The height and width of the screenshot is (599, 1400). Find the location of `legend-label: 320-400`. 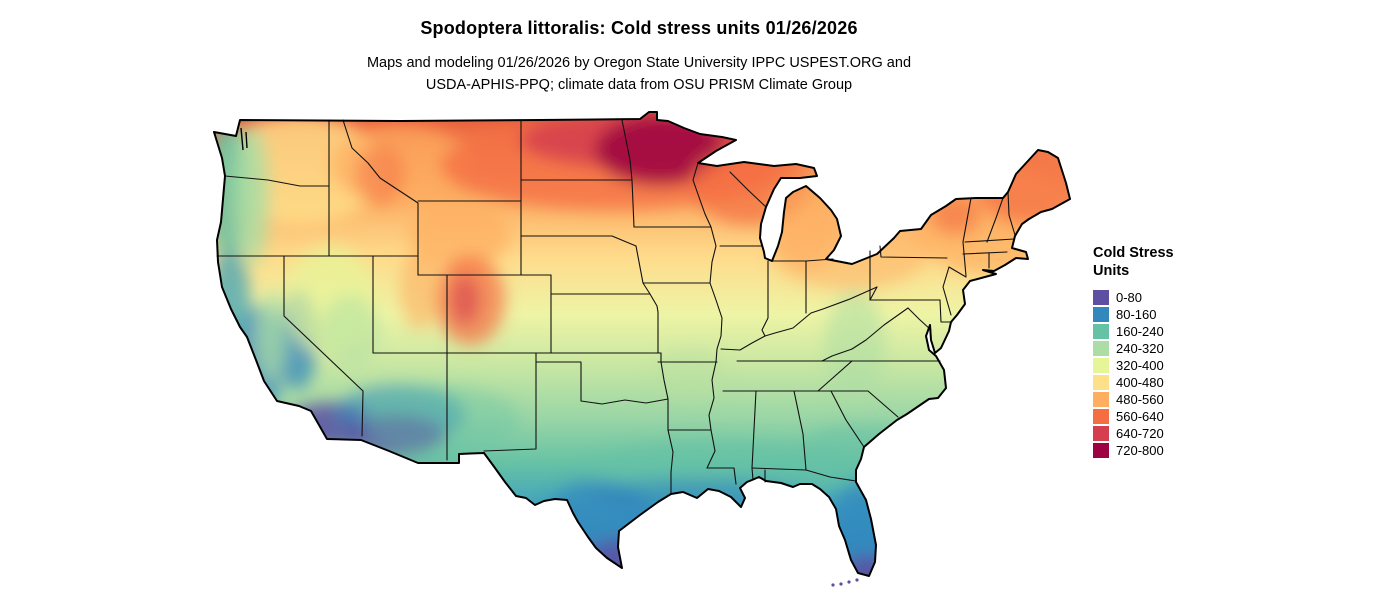

legend-label: 320-400 is located at coordinates (1140, 365).